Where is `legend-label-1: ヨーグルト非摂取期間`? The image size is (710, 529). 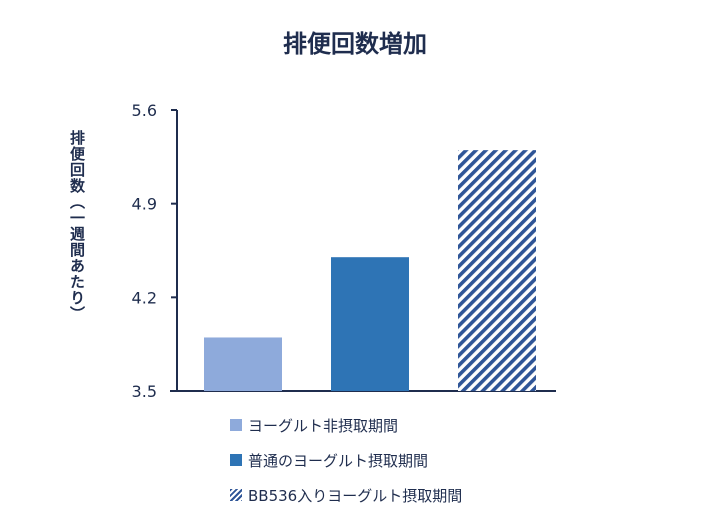 legend-label-1: ヨーグルト非摂取期間 is located at coordinates (323, 425).